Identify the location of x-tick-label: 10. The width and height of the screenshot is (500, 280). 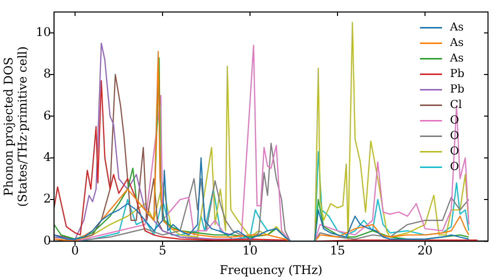
(250, 251).